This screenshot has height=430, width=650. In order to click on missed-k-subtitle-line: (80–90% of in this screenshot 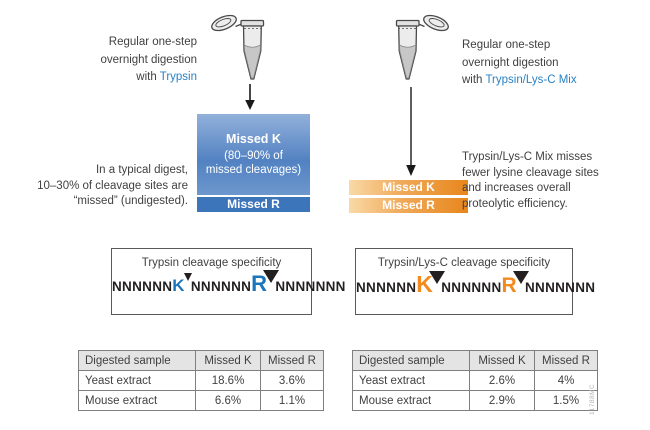, I will do `click(253, 155)`.